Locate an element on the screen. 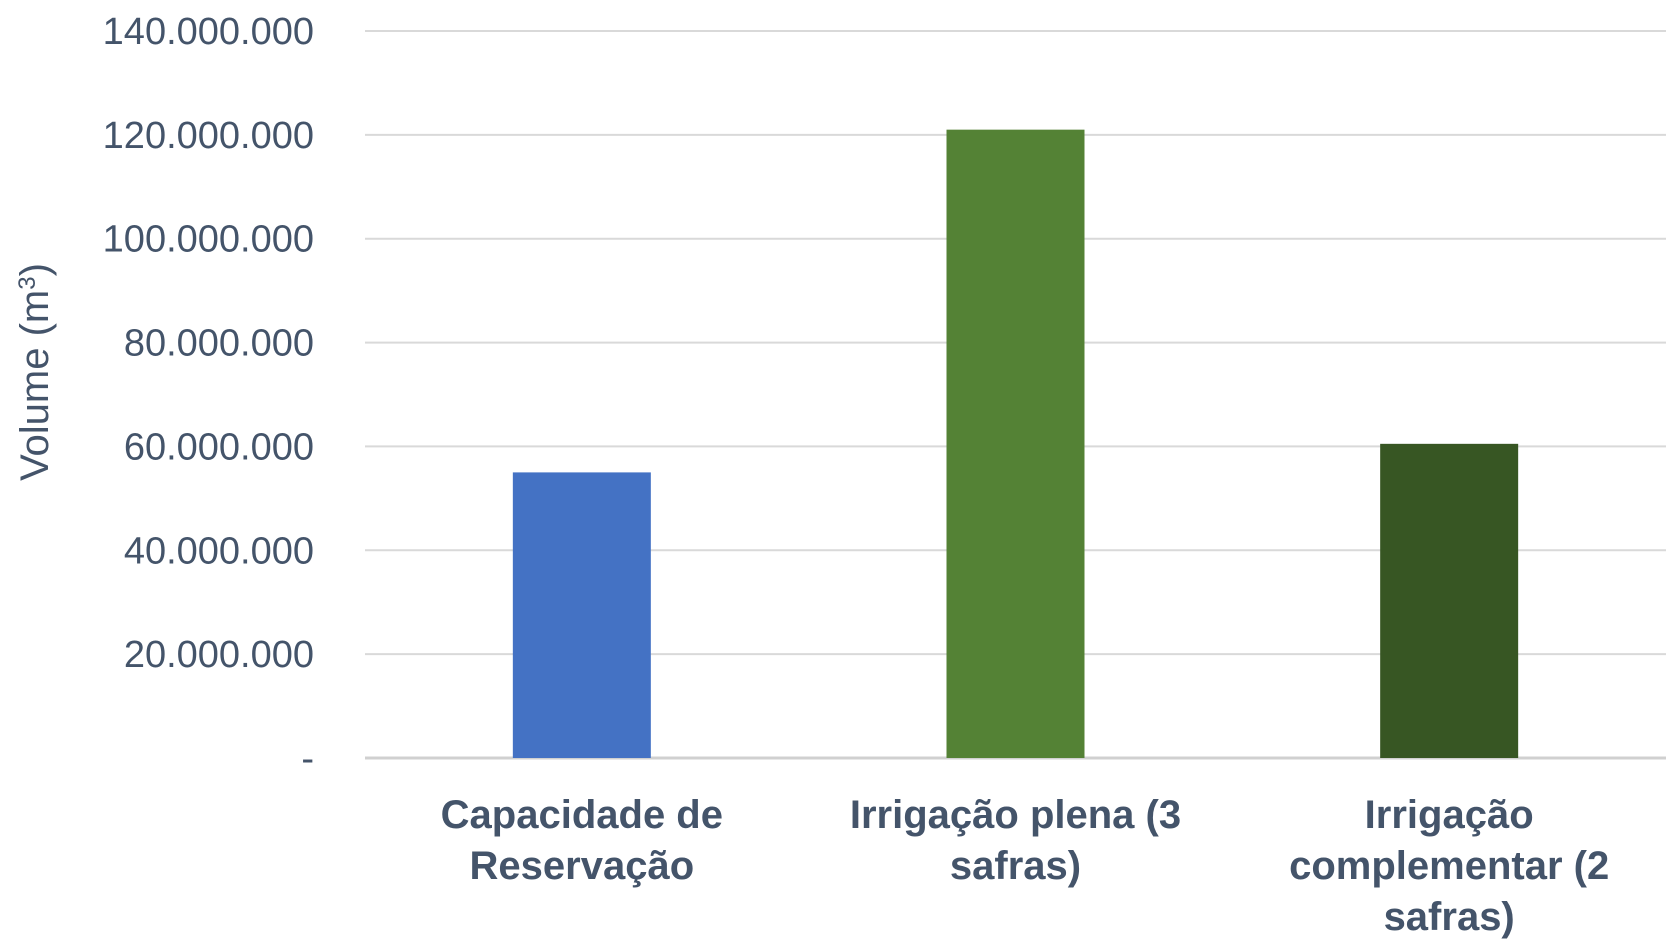  category-label-line: complementar (2 is located at coordinates (1449, 866).